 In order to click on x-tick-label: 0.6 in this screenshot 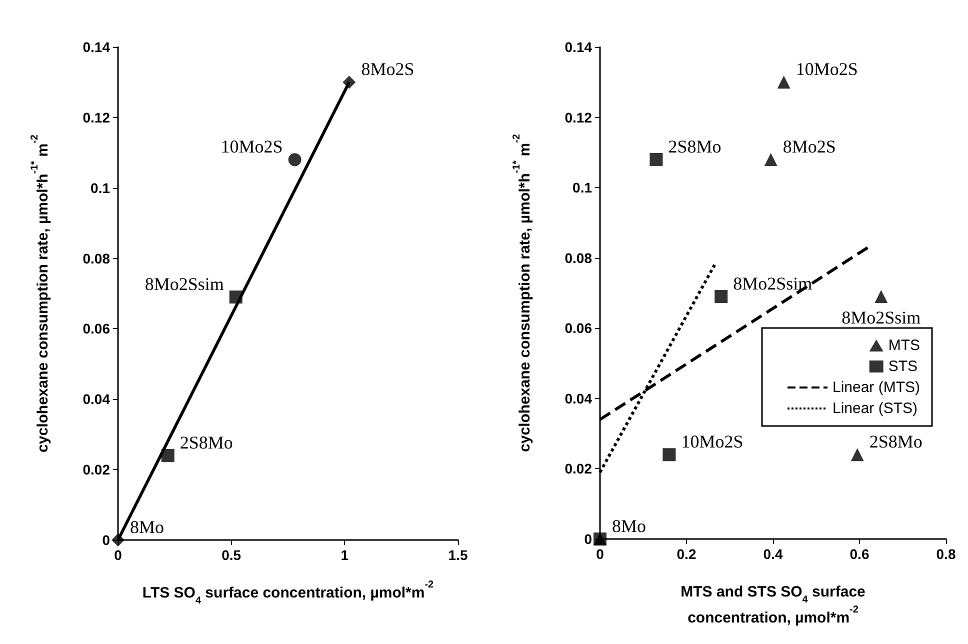, I will do `click(860, 554)`.